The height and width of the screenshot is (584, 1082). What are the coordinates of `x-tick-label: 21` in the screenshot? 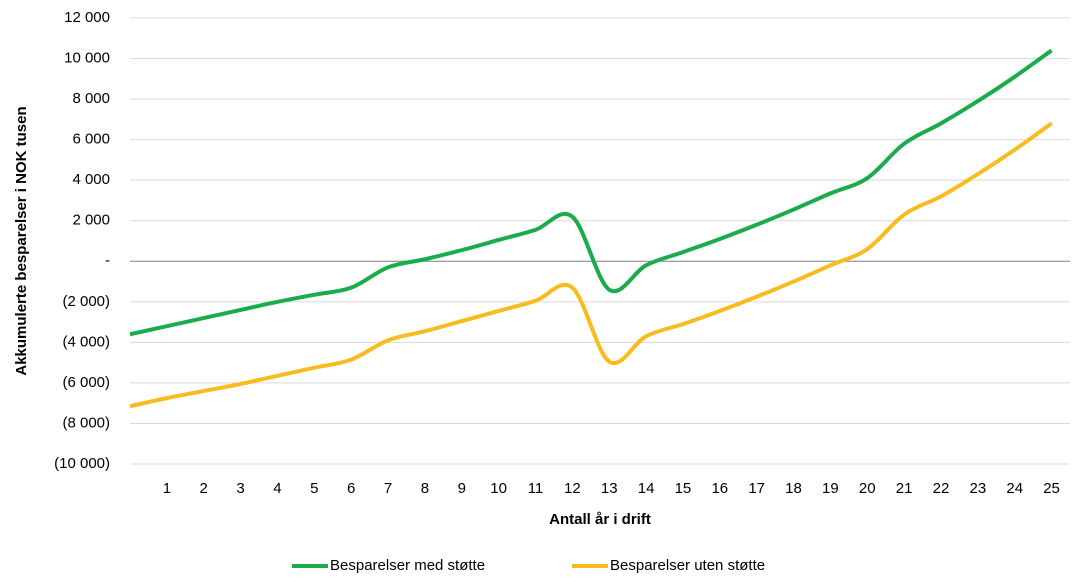 It's located at (904, 488).